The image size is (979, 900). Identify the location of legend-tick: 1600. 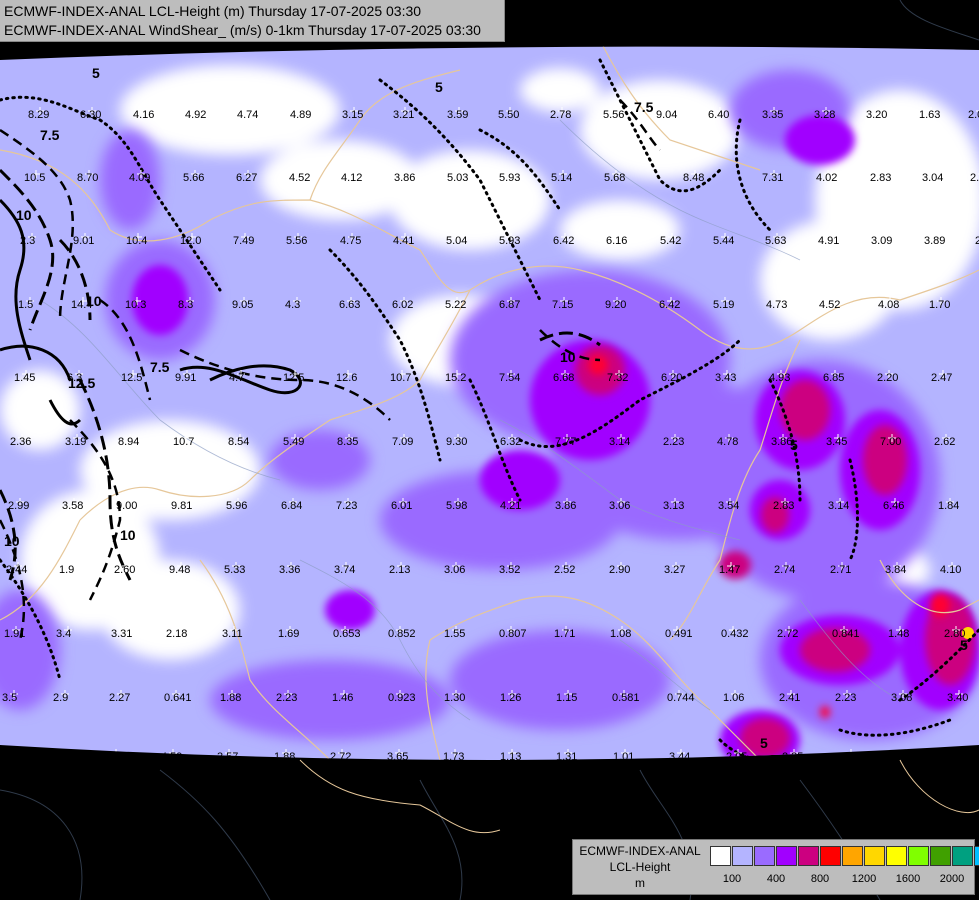
(908, 879).